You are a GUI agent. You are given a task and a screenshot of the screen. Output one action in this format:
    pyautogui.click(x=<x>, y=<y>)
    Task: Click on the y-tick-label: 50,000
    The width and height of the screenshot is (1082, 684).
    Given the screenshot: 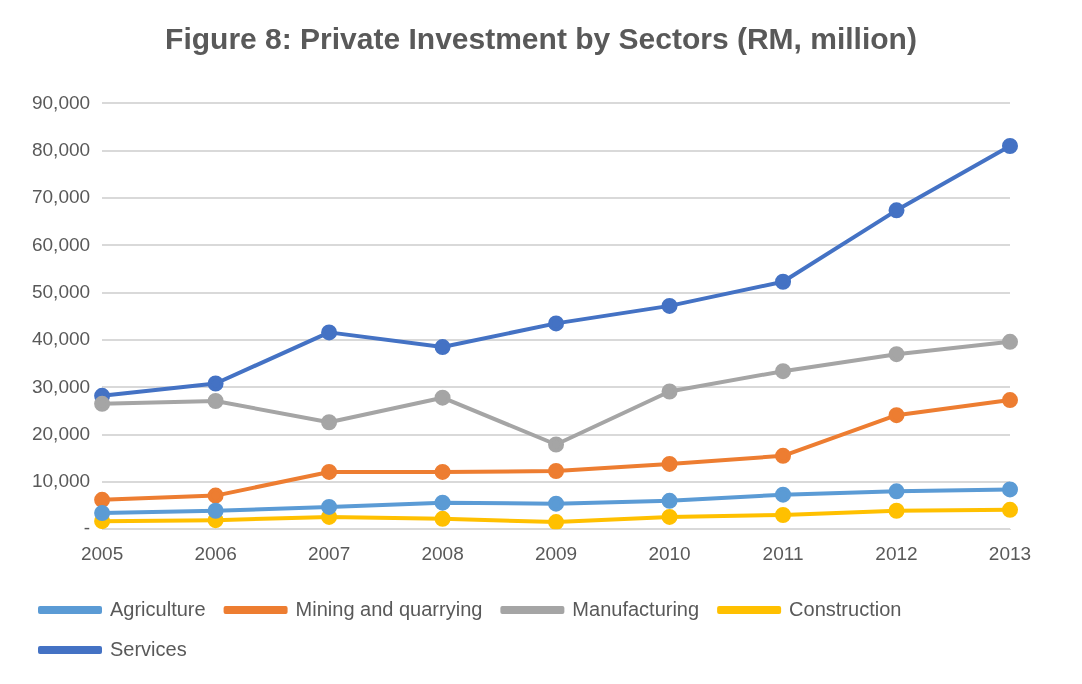 What is the action you would take?
    pyautogui.click(x=61, y=291)
    